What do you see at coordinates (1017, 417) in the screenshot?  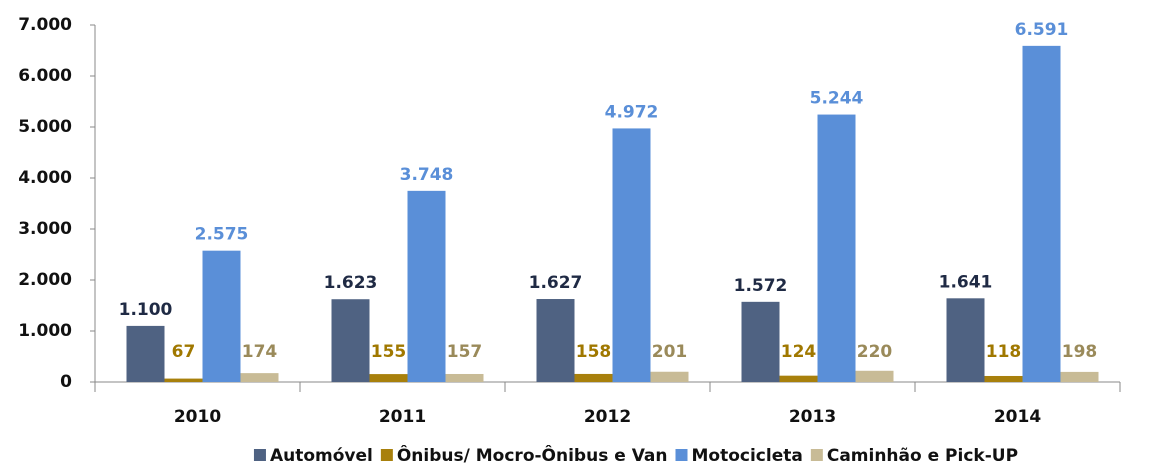 I see `x-tick-label: 2014` at bounding box center [1017, 417].